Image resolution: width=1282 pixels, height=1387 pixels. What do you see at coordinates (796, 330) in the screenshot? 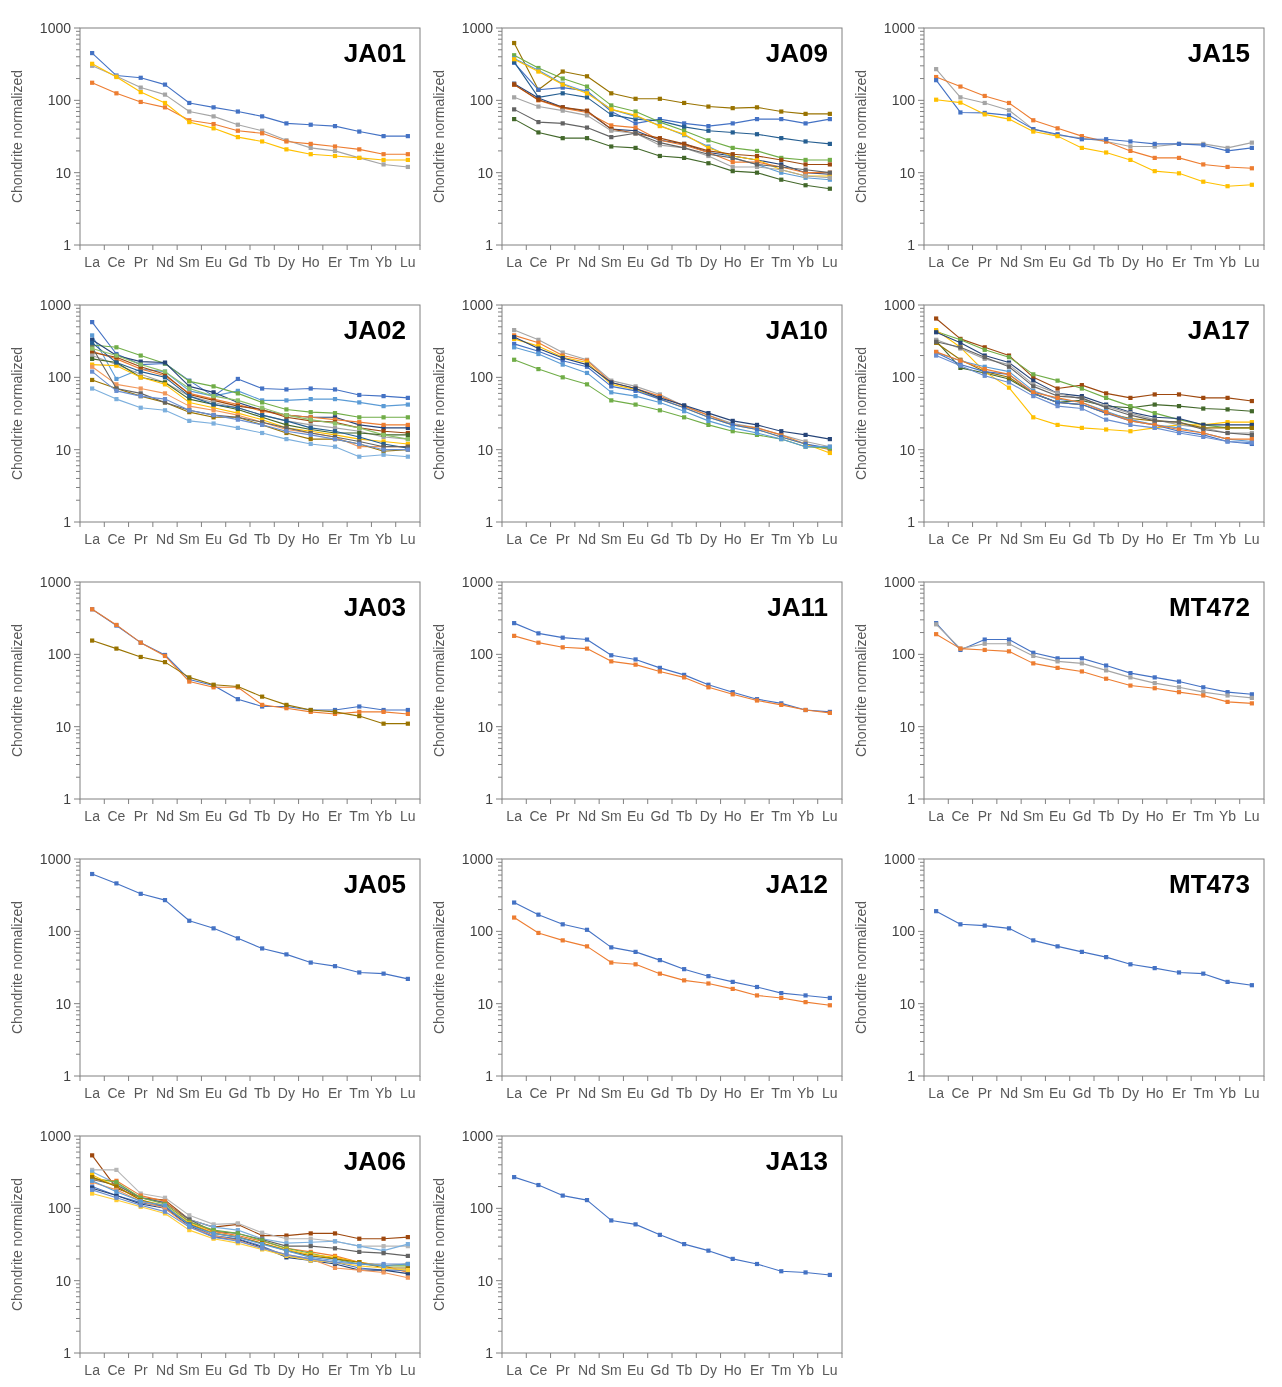
I see `chart-title: JA10` at bounding box center [796, 330].